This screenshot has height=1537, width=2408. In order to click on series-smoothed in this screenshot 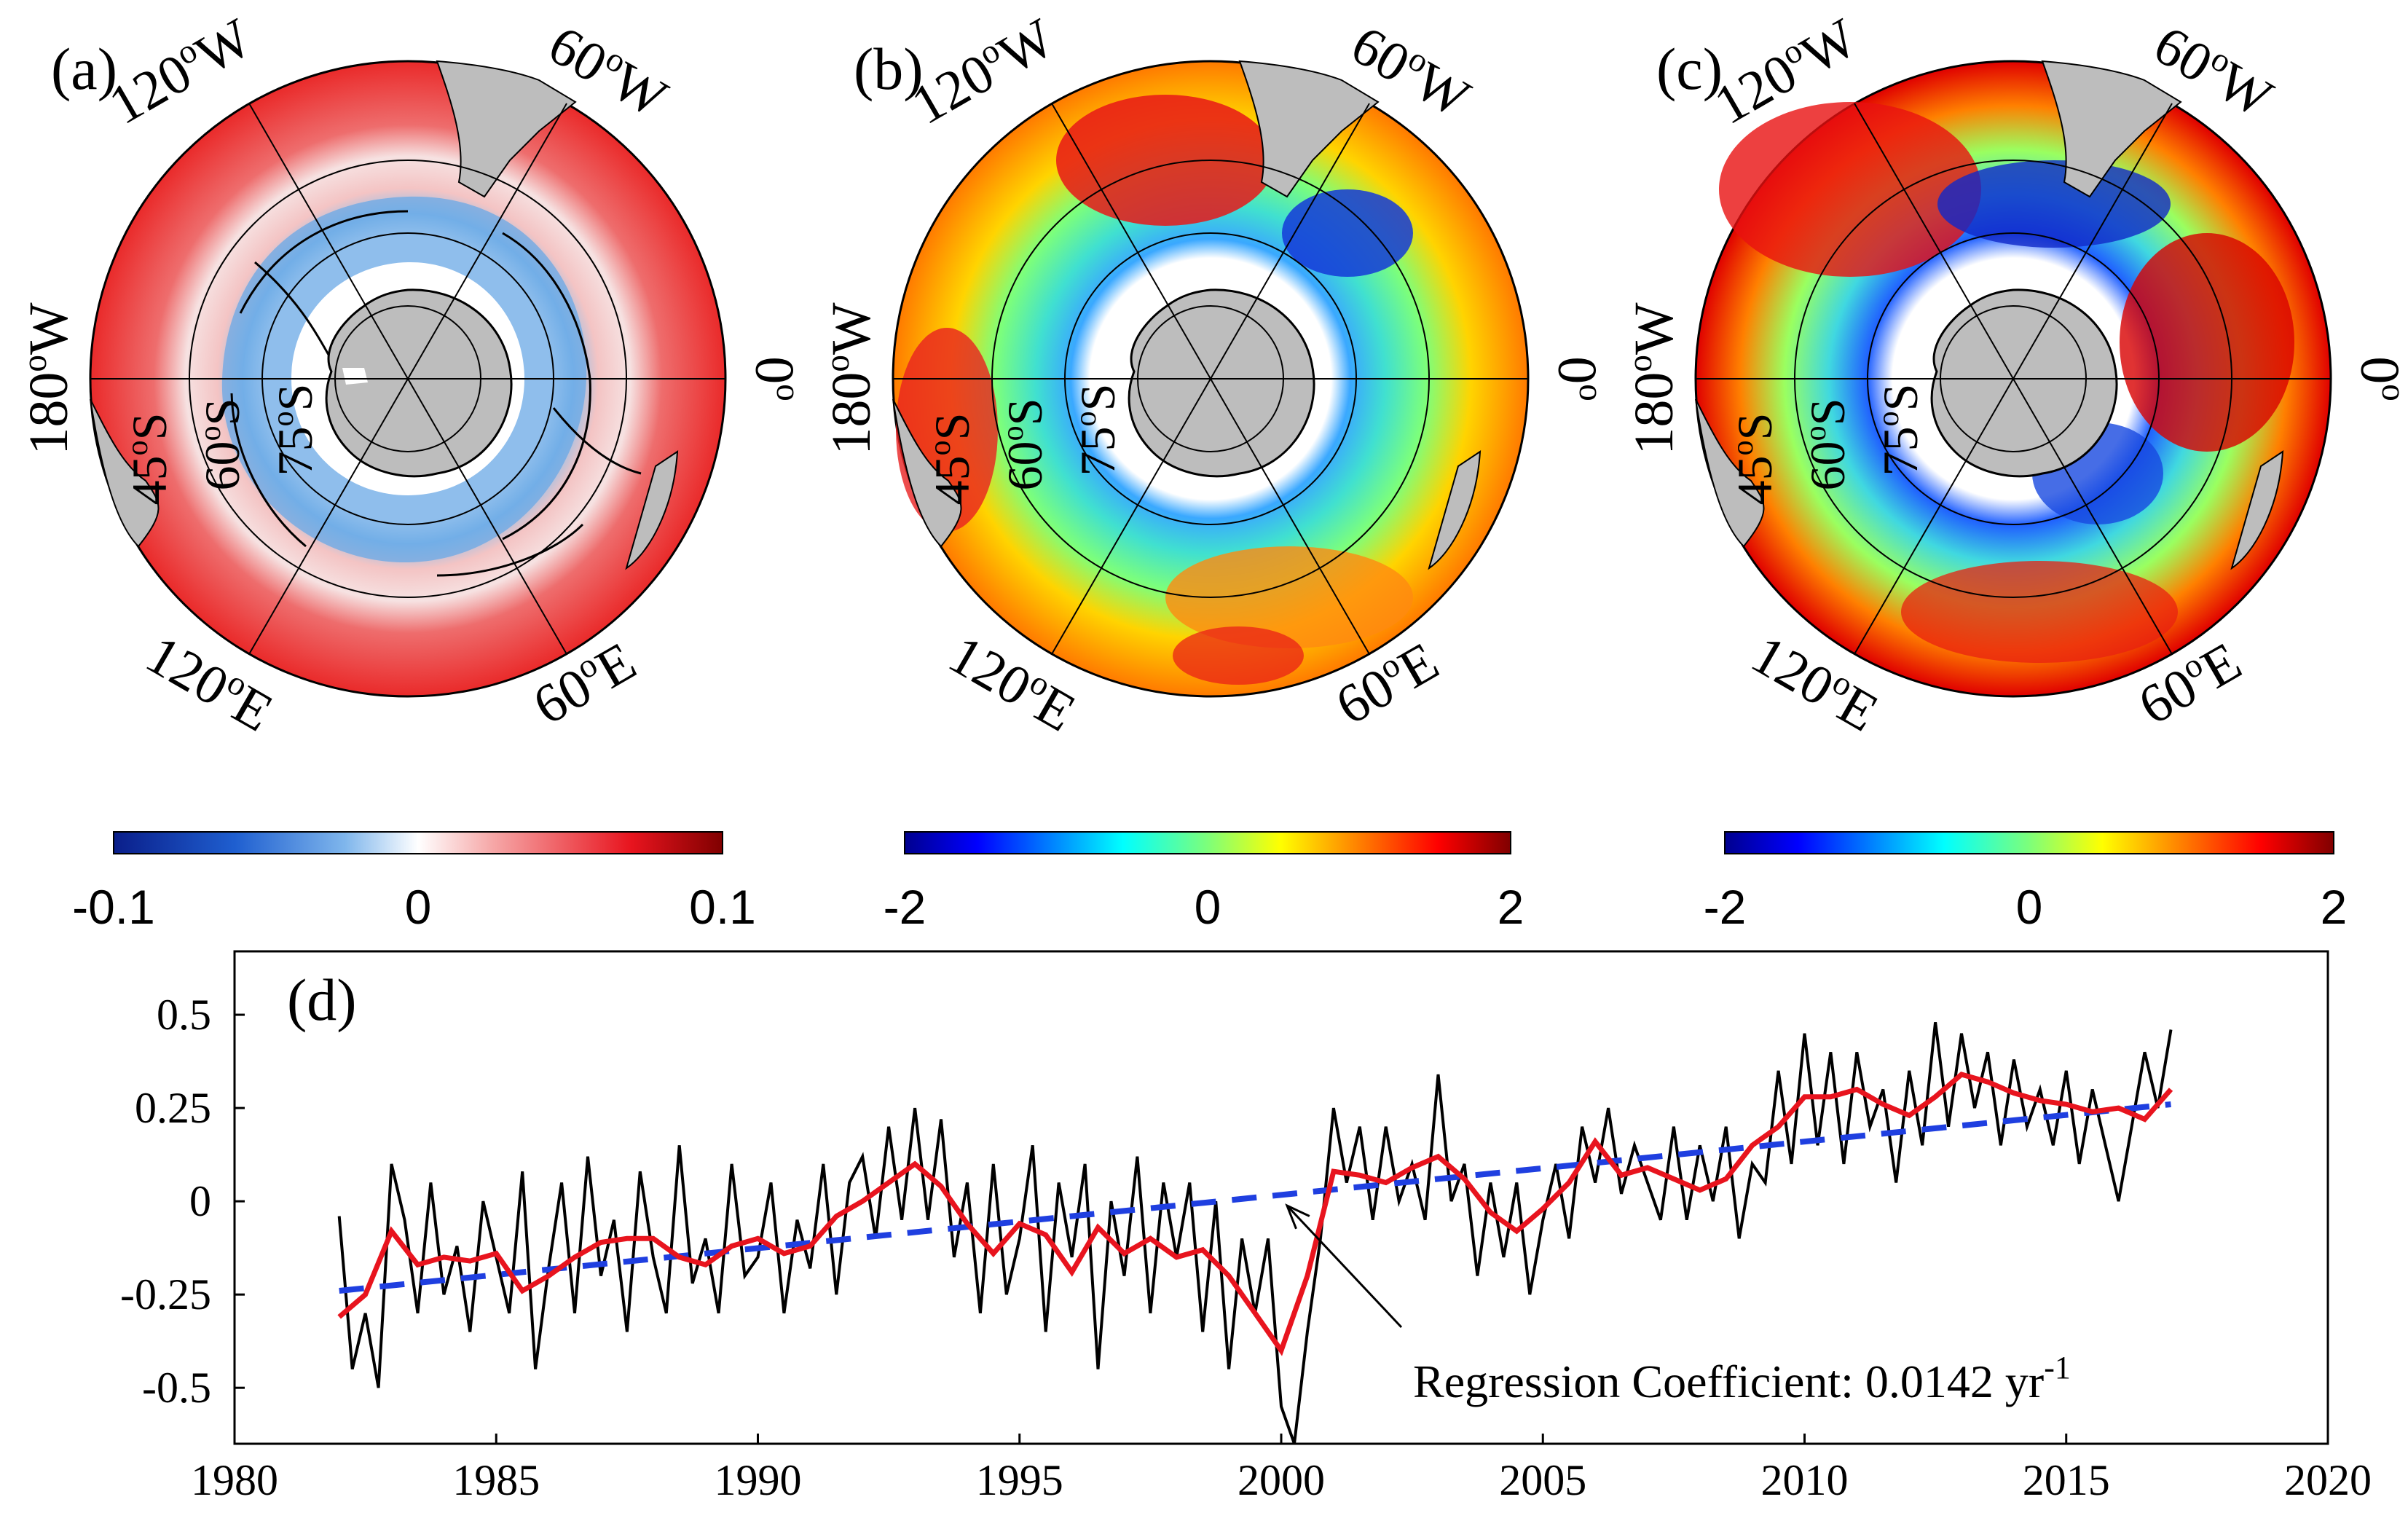, I will do `click(1255, 1214)`.